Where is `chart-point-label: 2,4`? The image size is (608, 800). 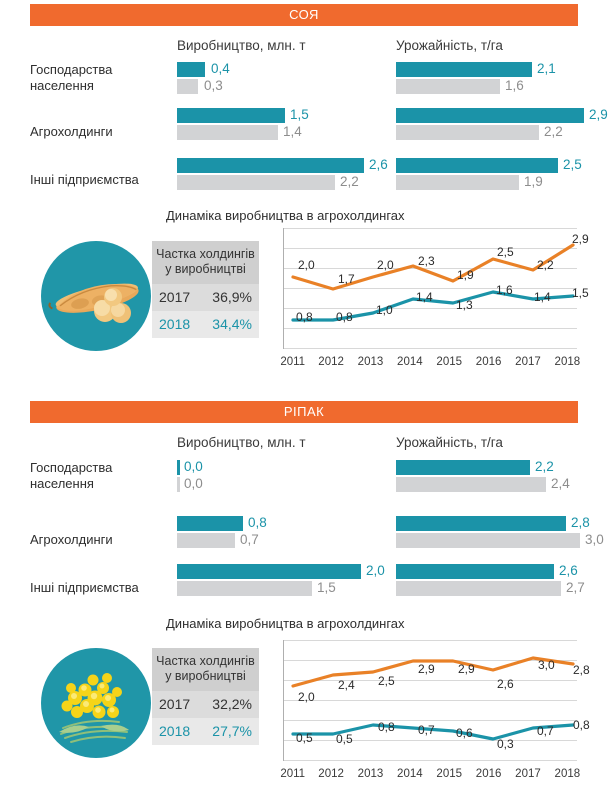 chart-point-label: 2,4 is located at coordinates (346, 685).